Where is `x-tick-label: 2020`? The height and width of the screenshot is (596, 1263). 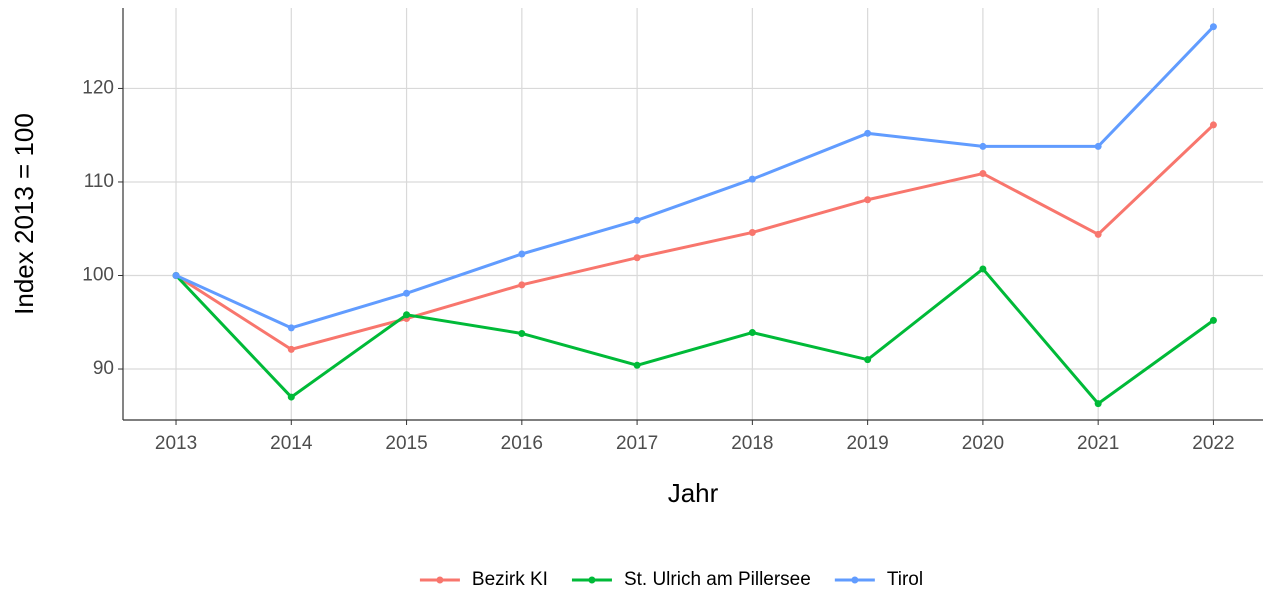 x-tick-label: 2020 is located at coordinates (983, 443).